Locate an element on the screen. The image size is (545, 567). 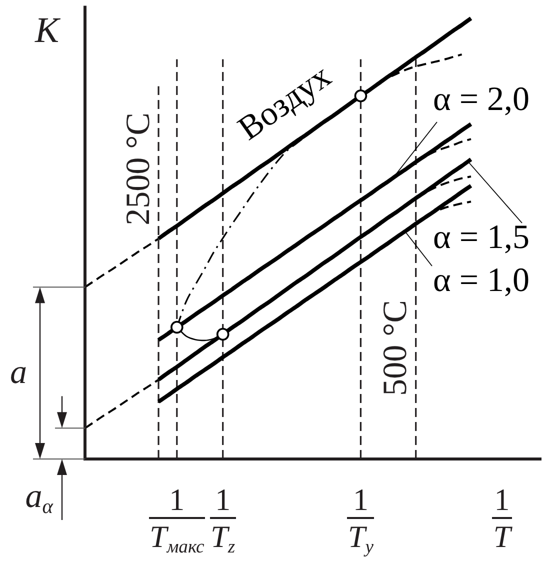
legend-label: α = 1,5 is located at coordinates (481, 237).